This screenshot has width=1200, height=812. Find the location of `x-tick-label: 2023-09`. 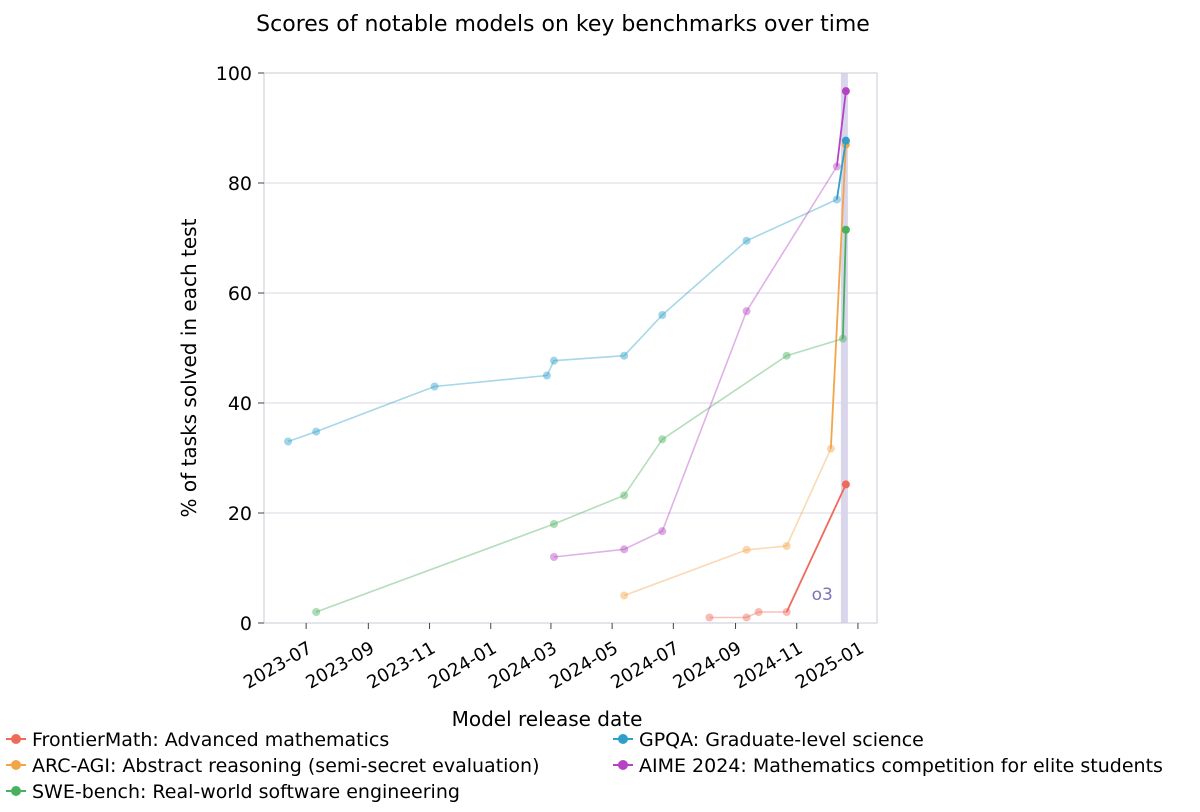

x-tick-label: 2023-09 is located at coordinates (340, 666).